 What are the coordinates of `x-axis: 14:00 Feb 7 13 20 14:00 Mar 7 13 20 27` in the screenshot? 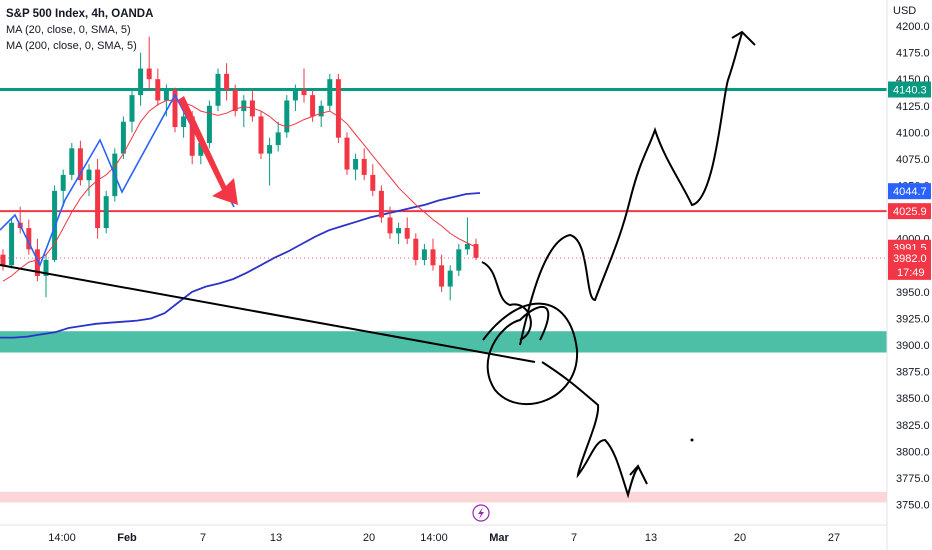 It's located at (443, 534).